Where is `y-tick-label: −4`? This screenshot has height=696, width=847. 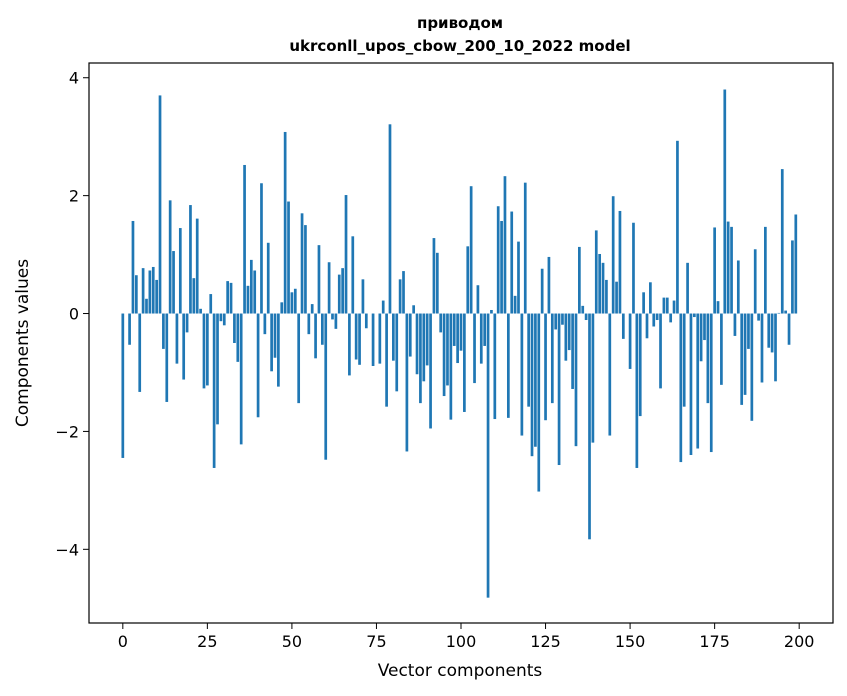
y-tick-label: −4 is located at coordinates (67, 549).